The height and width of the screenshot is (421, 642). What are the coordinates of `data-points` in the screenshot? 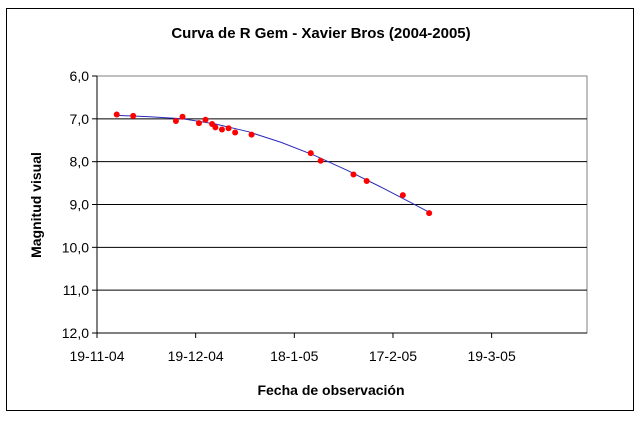 It's located at (273, 164).